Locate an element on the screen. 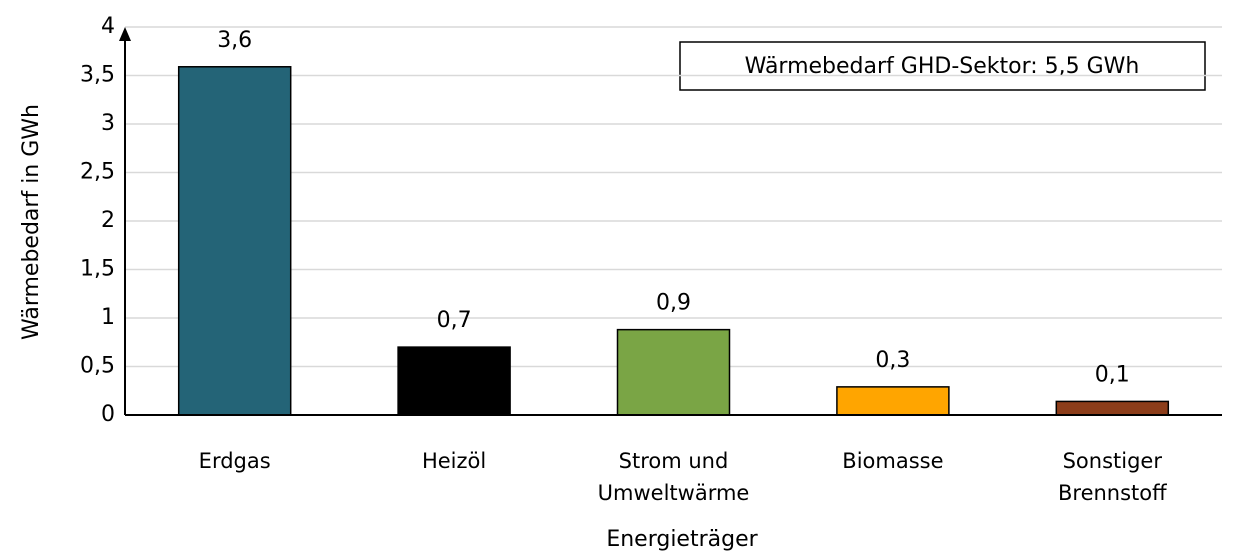  y-tick-label: 1,5 is located at coordinates (97, 269).